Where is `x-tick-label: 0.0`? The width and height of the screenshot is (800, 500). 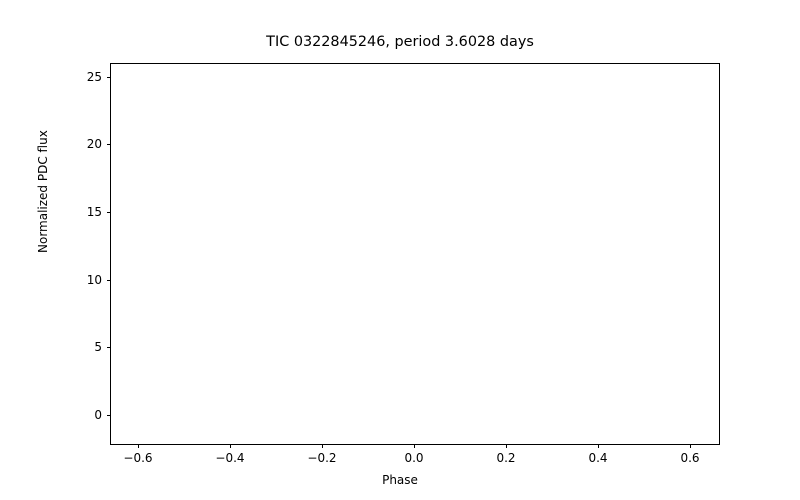
x-tick-label: 0.0 is located at coordinates (414, 458).